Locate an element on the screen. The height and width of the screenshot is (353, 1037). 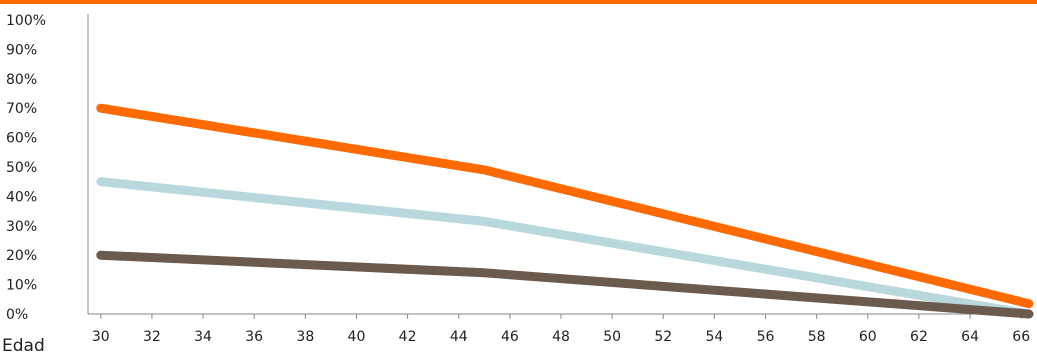
y-tick-label: 10% is located at coordinates (21, 286).